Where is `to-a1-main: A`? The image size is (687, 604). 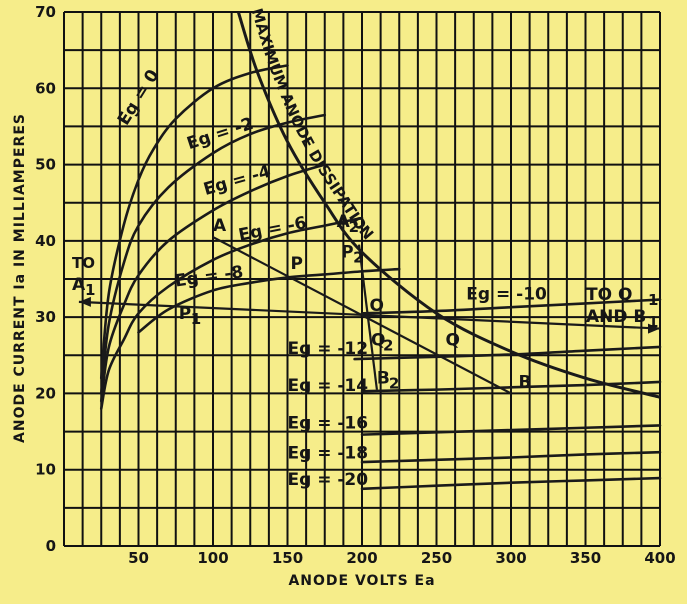 to-a1-main: A is located at coordinates (79, 285).